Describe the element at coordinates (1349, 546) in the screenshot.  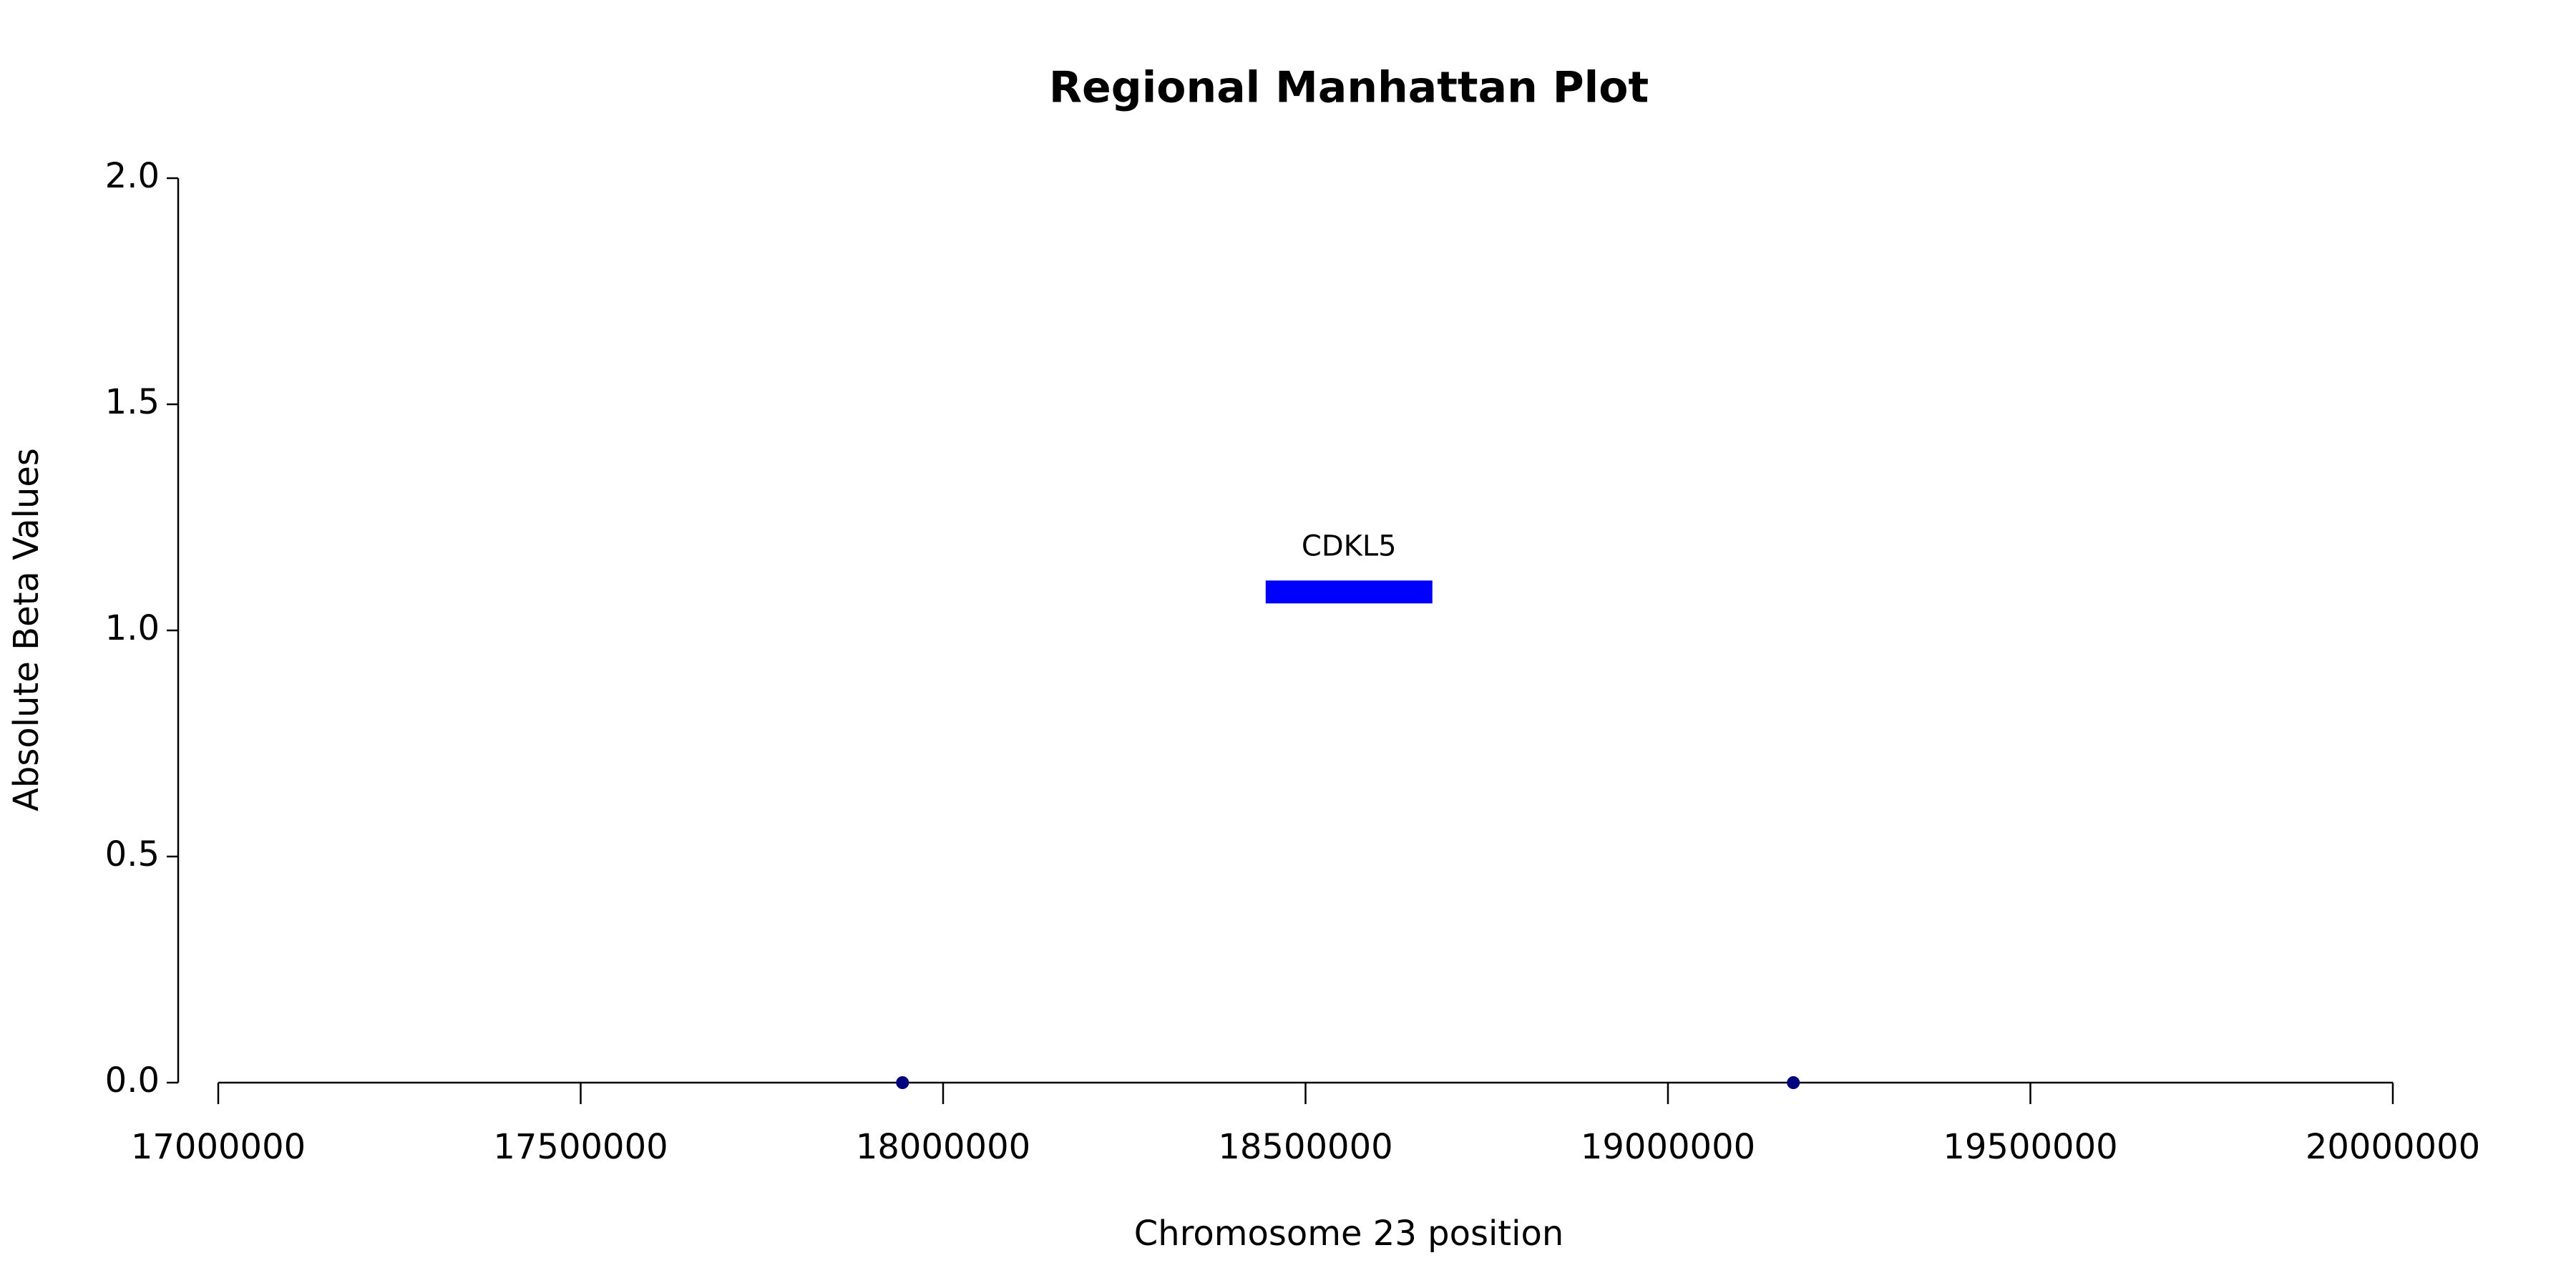
I see `gene-label: CDKL5` at that location.